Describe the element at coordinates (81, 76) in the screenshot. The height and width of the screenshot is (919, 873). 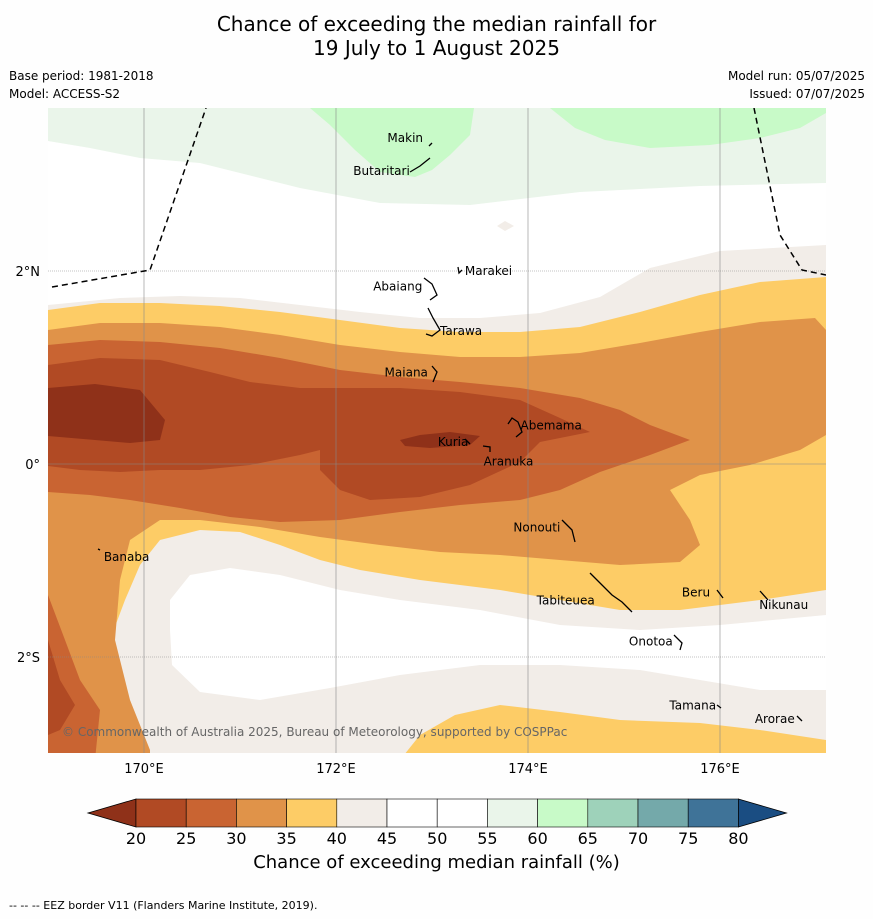
I see `base-period: Base period: 1981-2018` at that location.